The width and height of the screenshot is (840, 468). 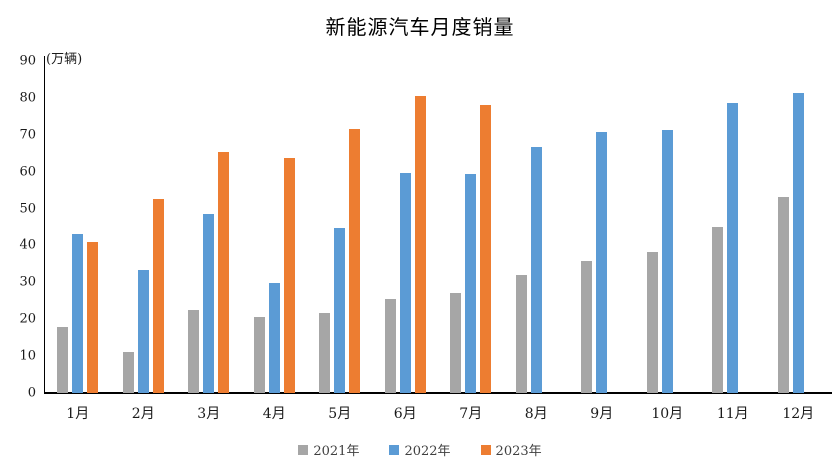 I want to click on y-tick-label-0: 0, so click(x=31, y=393).